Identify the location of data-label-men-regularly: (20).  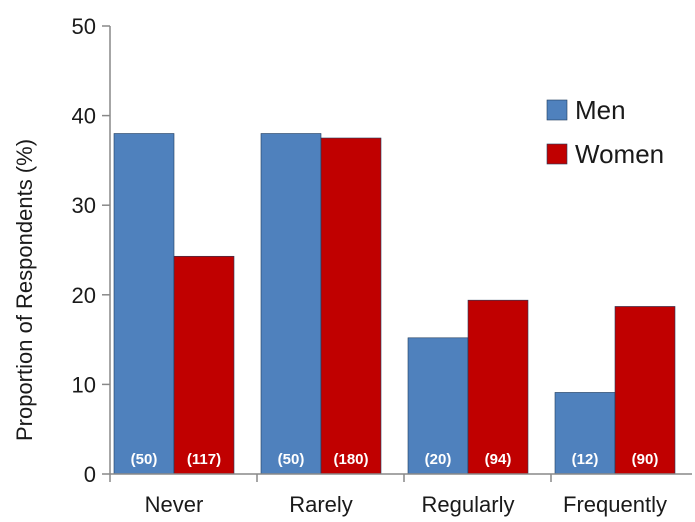
(438, 459).